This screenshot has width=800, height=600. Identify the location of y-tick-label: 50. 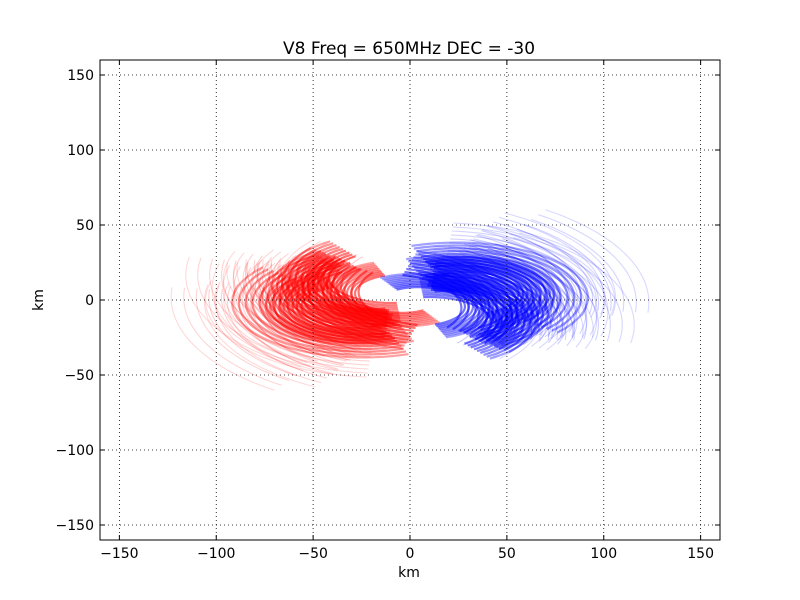
(85, 226).